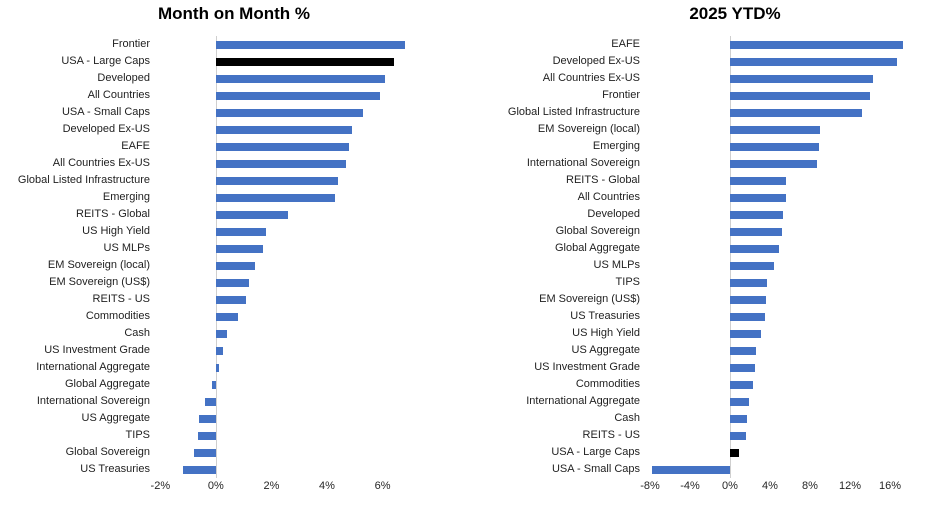  What do you see at coordinates (702, 231) in the screenshot?
I see `bar-row: Global Sovereign` at bounding box center [702, 231].